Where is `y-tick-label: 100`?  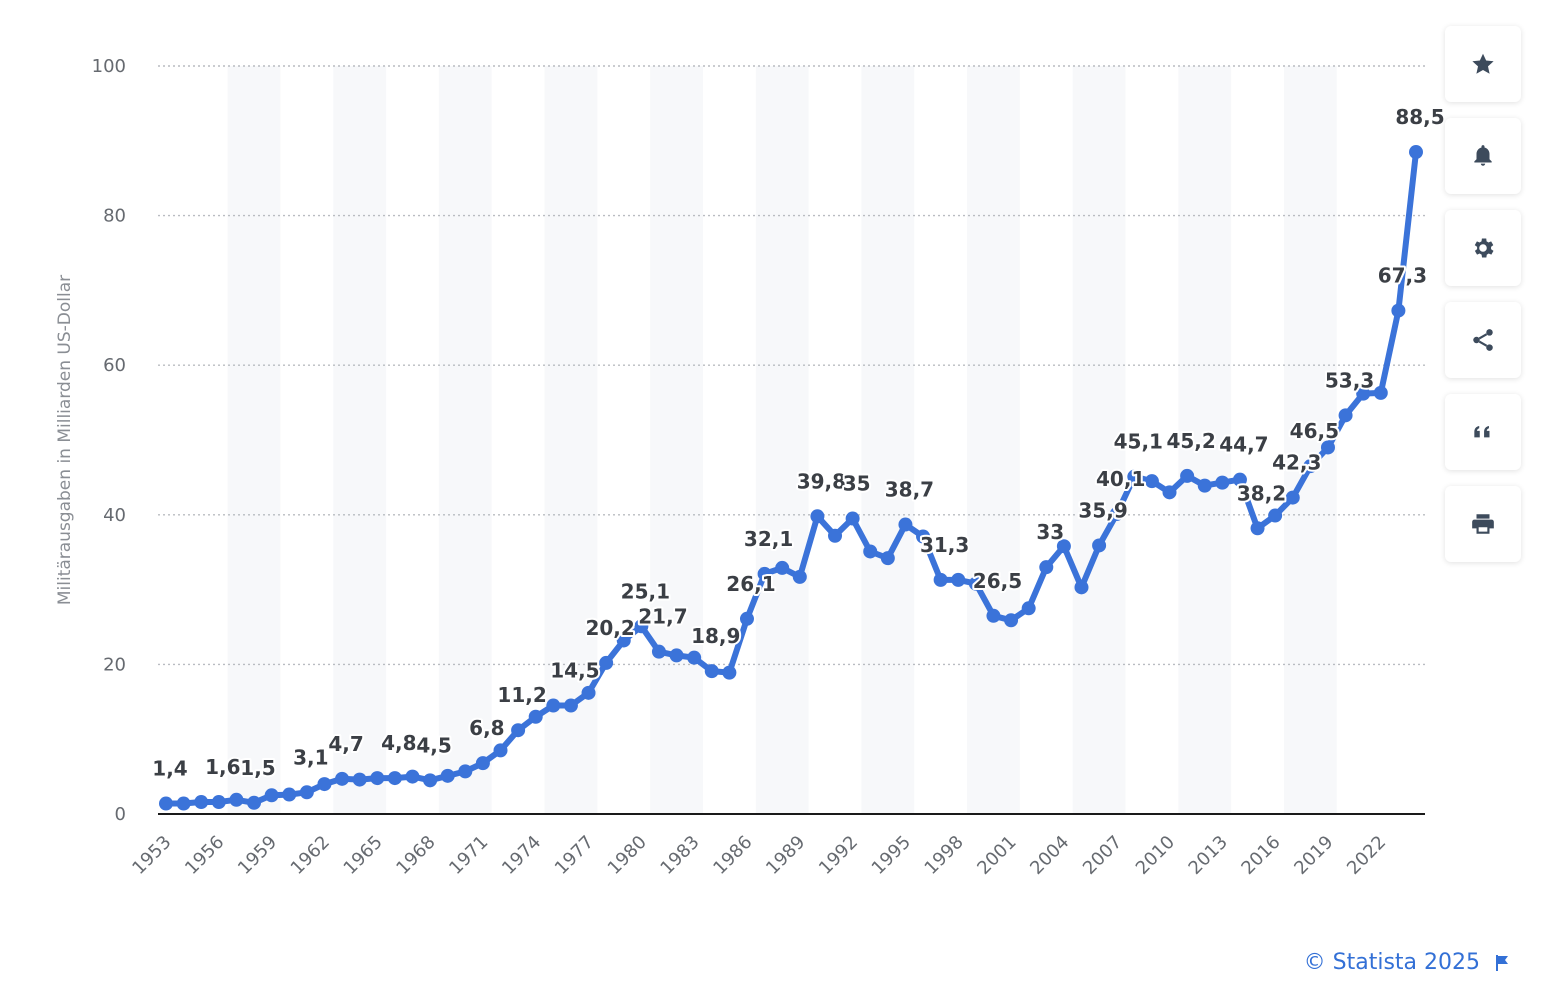 y-tick-label: 100 is located at coordinates (109, 66).